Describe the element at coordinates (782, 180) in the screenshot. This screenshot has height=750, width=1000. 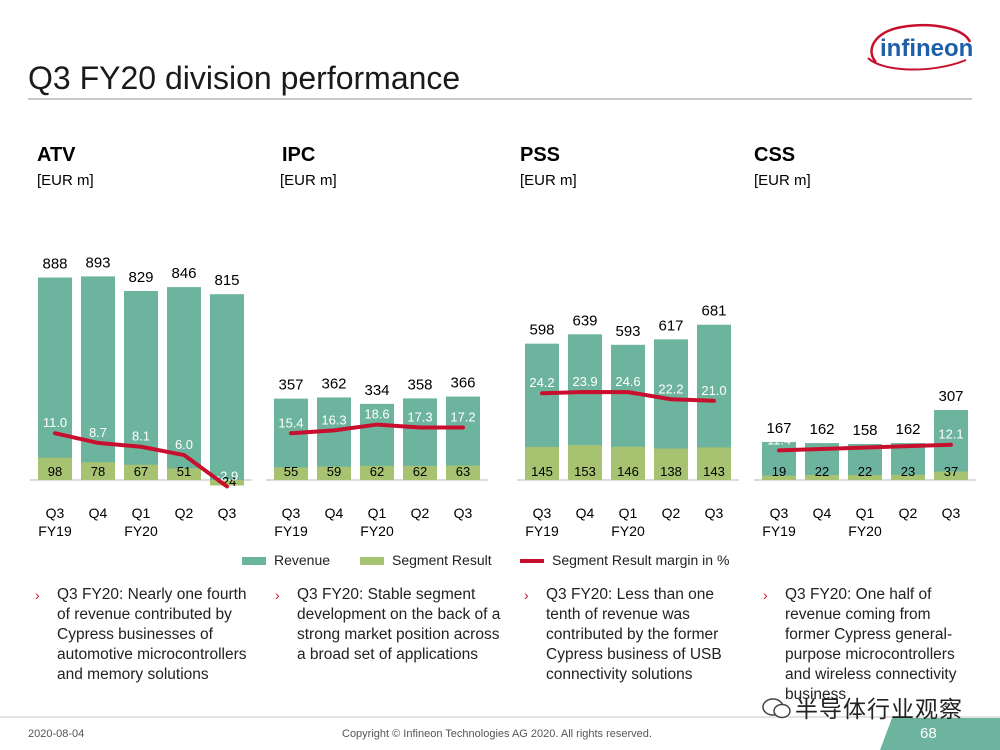
I see `css-unit: [EUR m]` at that location.